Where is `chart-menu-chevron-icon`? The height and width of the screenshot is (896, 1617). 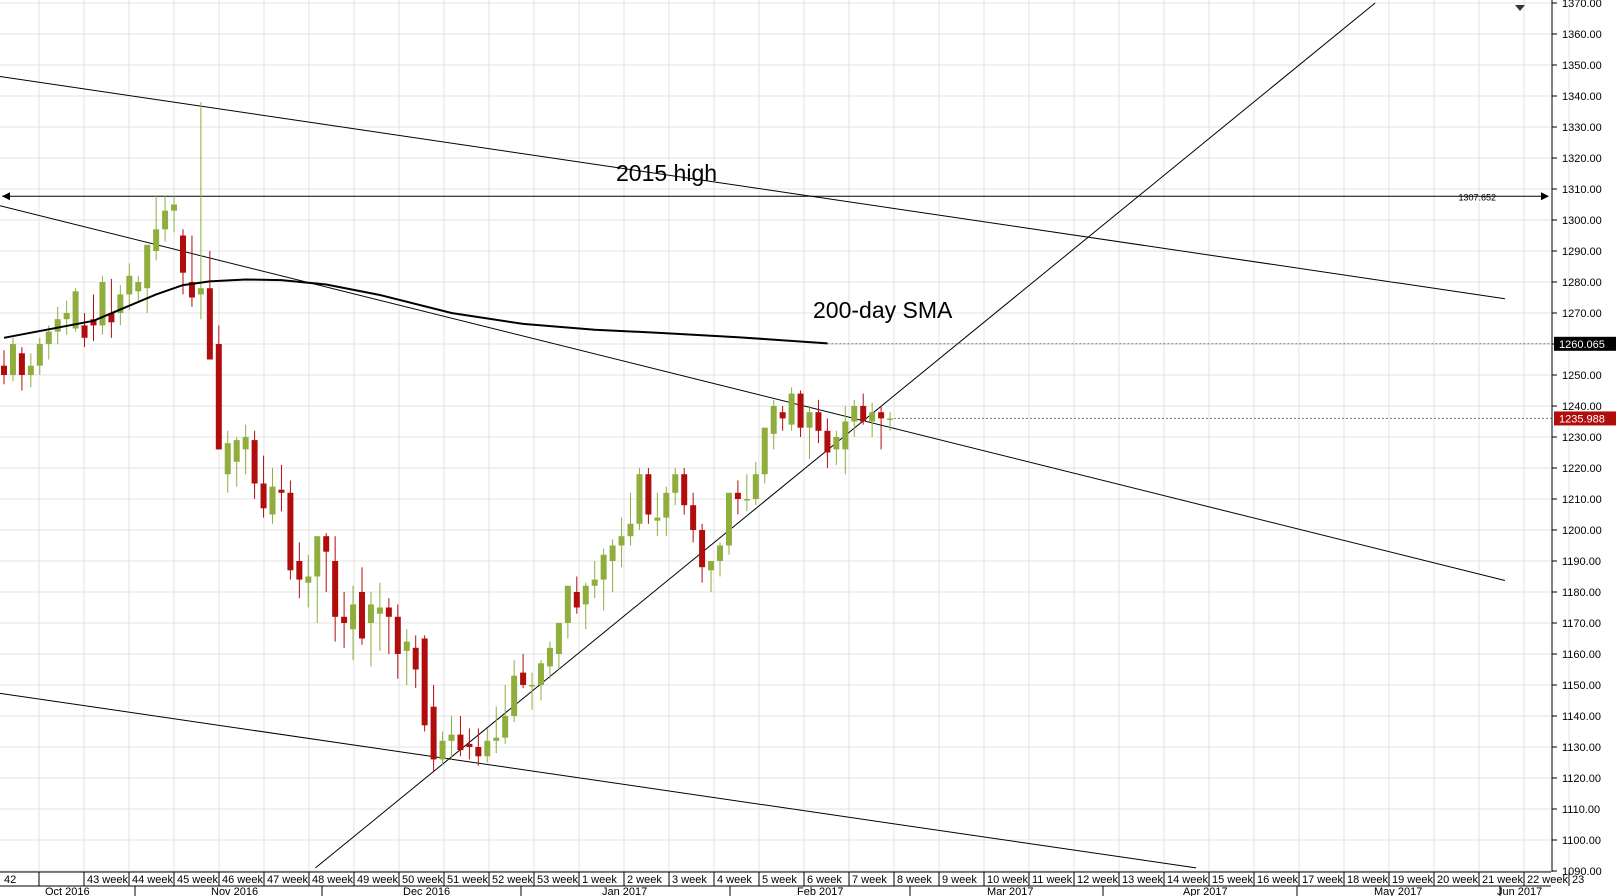 chart-menu-chevron-icon is located at coordinates (1520, 5).